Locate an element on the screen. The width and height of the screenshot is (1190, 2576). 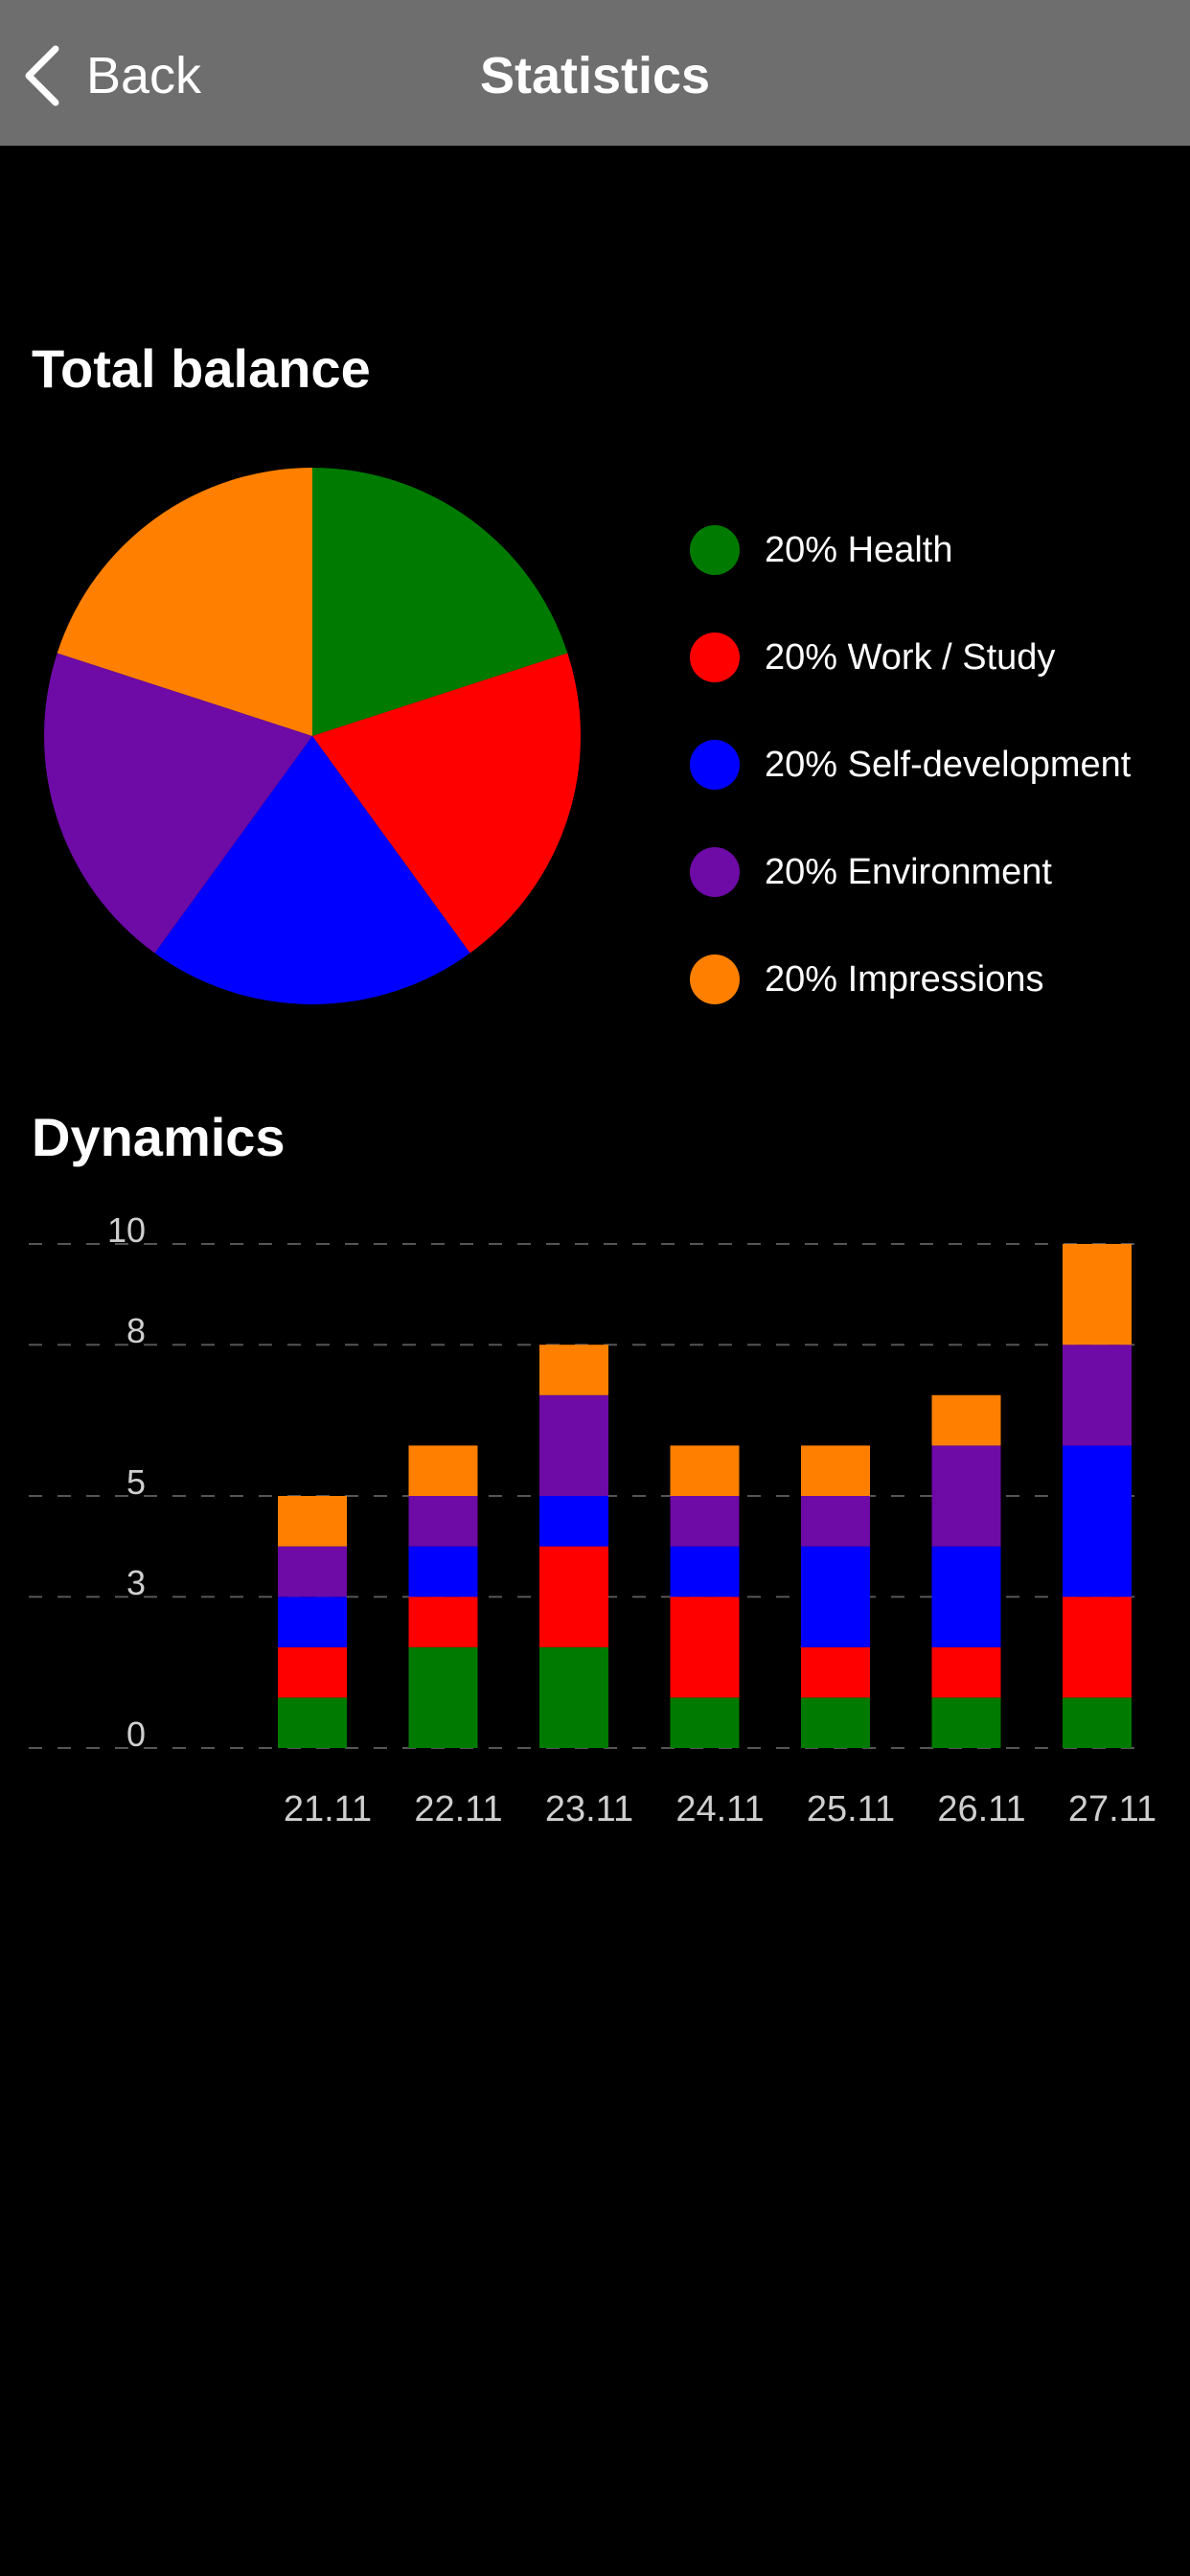
legend-label: 20% Work / Study is located at coordinates (911, 657).